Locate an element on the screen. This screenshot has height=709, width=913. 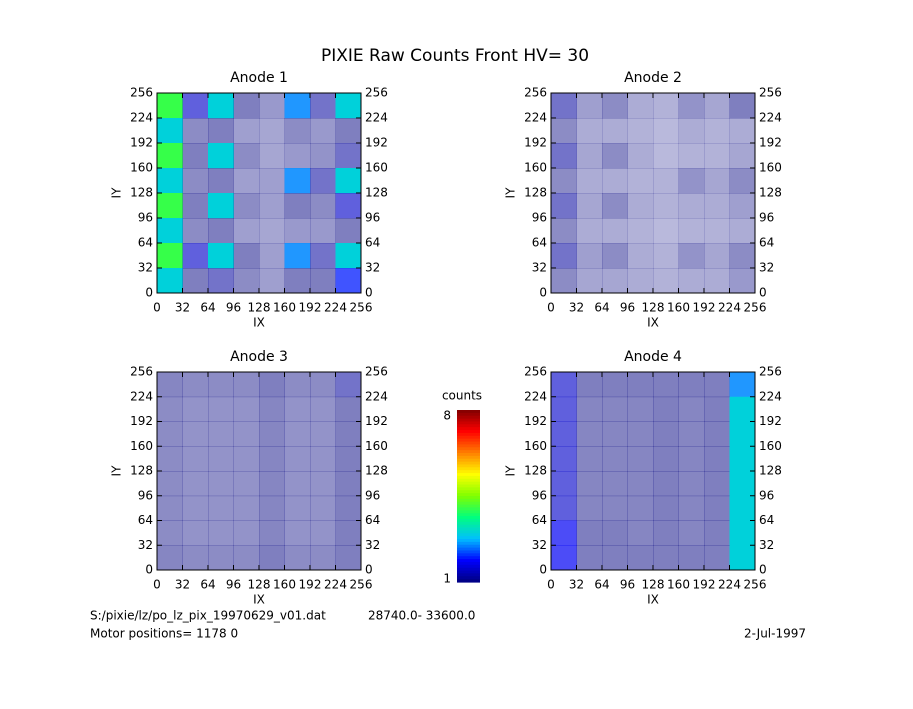
x-tick-label: 0 is located at coordinates (551, 585).